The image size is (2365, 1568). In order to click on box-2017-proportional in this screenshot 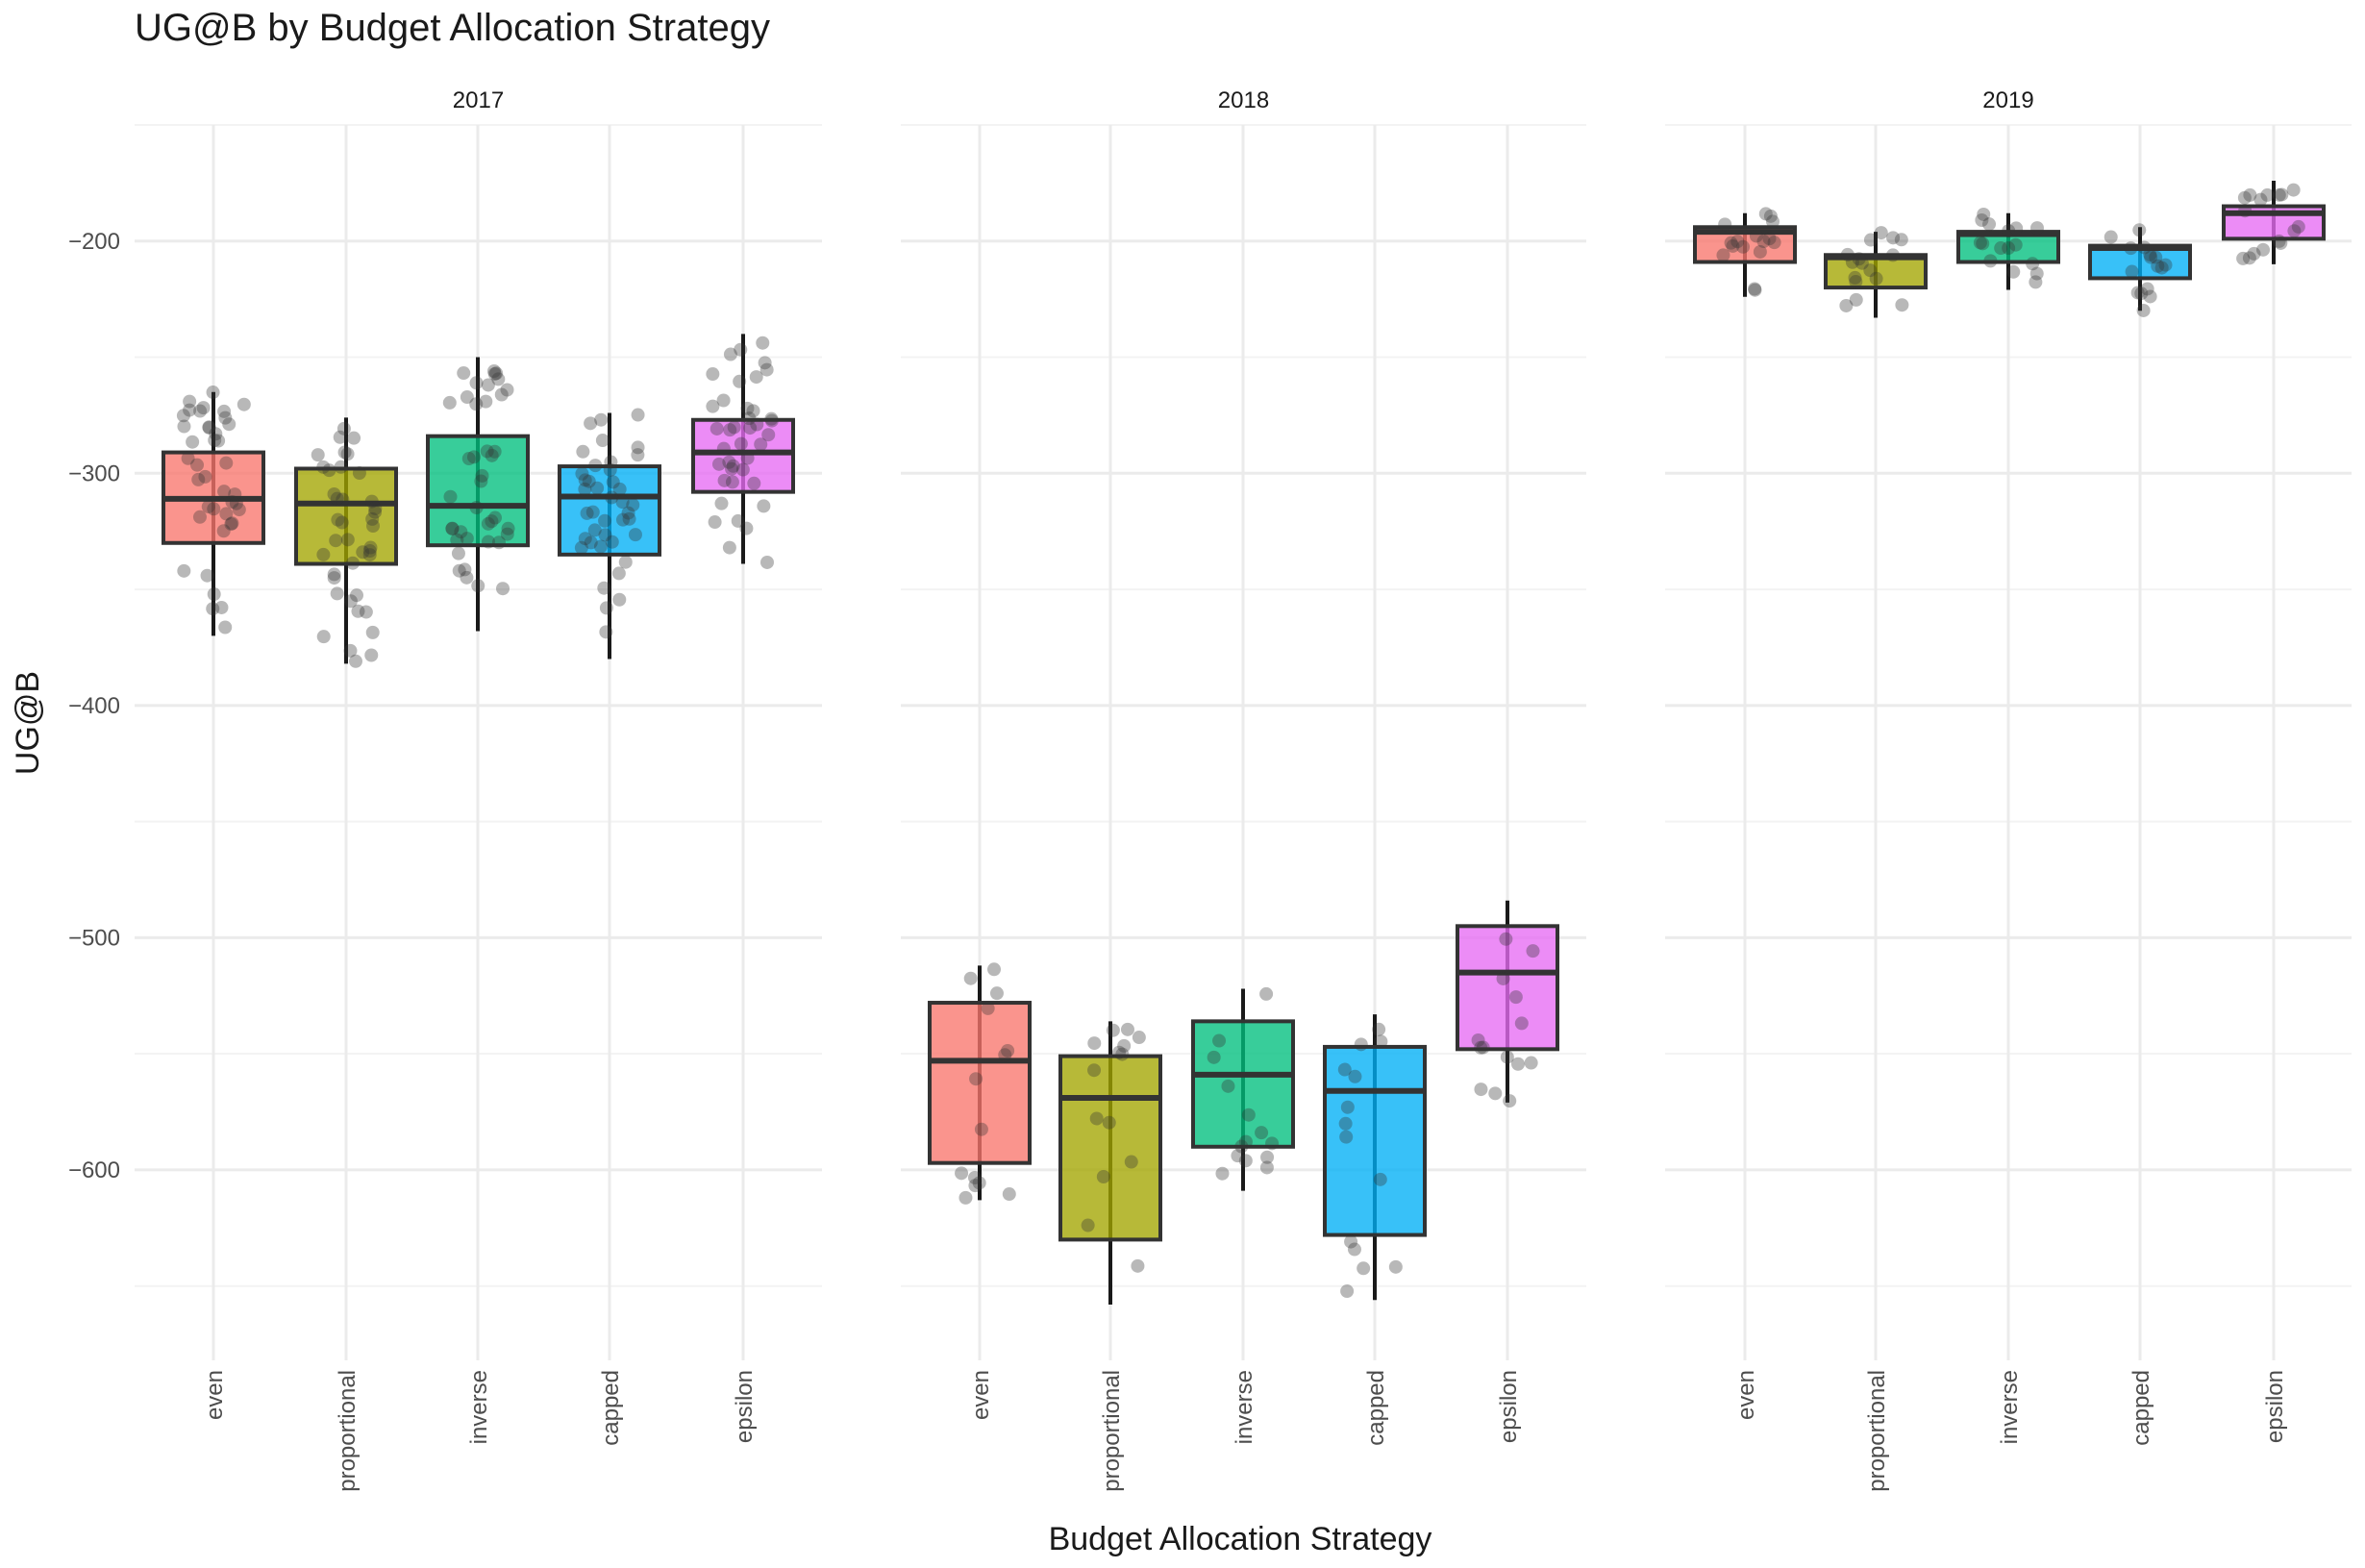, I will do `click(346, 516)`.